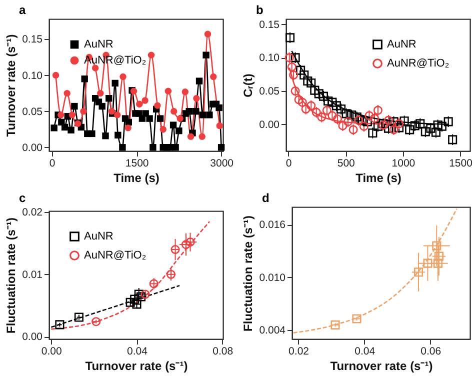  I want to click on y-tick-label: 0.02, so click(32, 212).